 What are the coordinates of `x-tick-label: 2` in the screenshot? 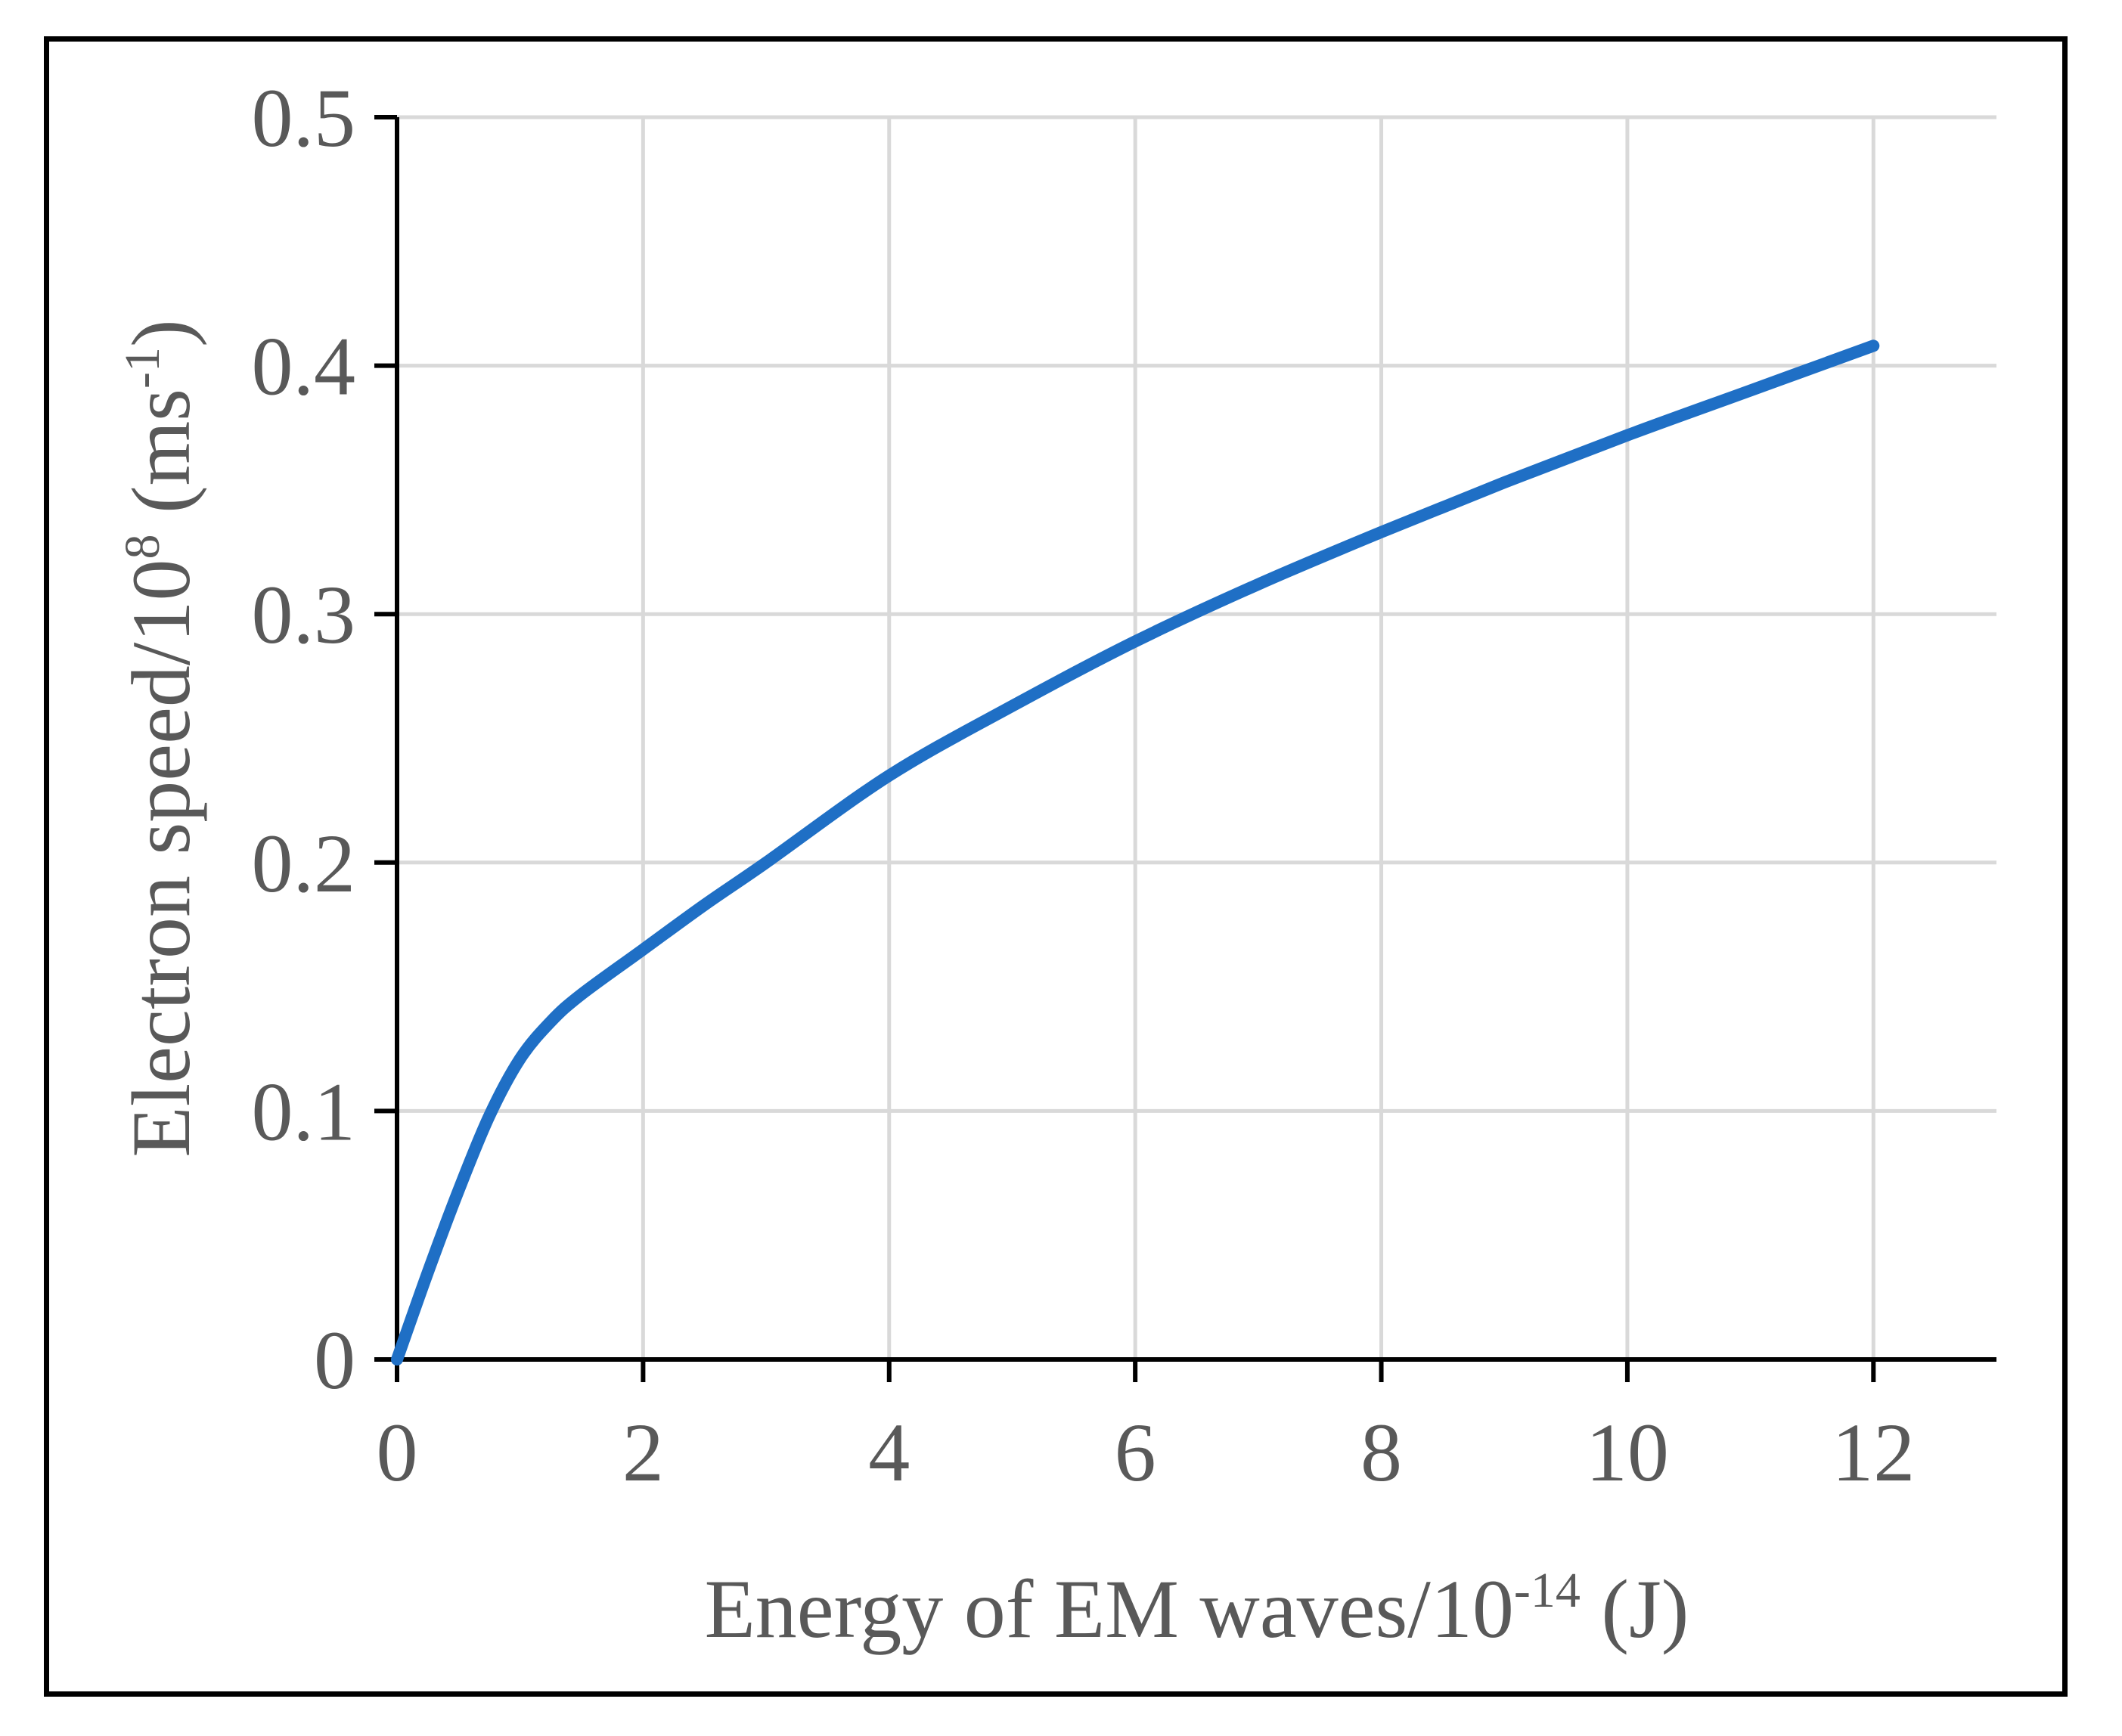 It's located at (643, 1452).